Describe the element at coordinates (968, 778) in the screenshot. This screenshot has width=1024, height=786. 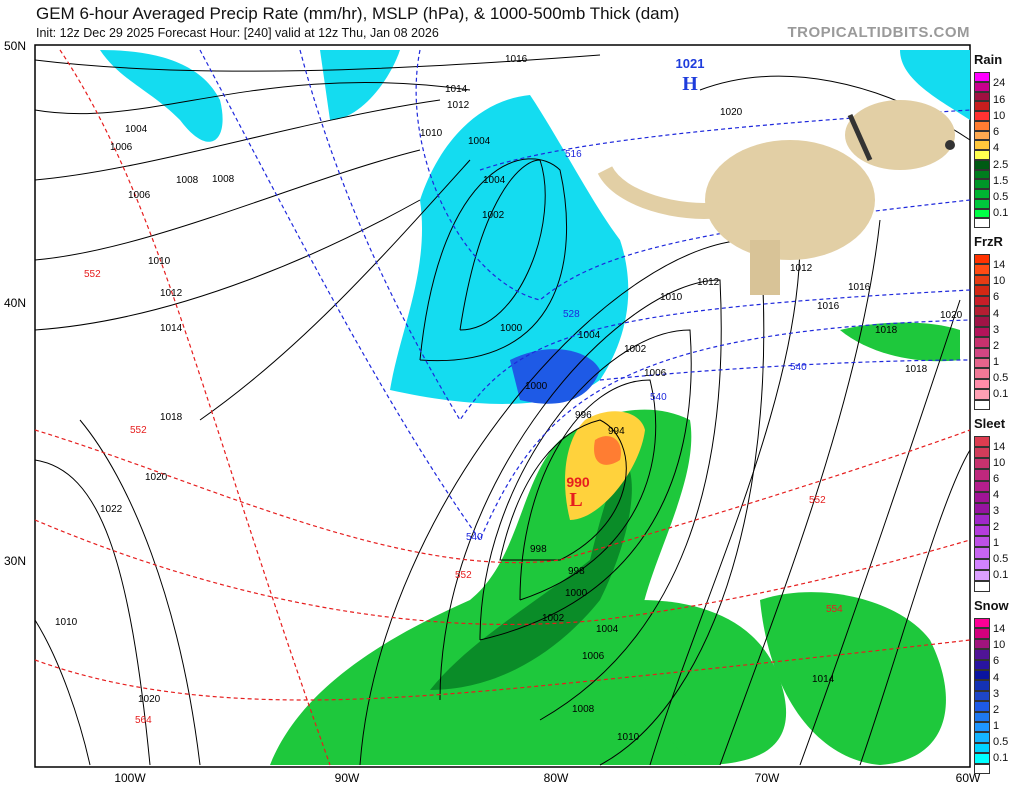
I see `lon-tick: 60W` at that location.